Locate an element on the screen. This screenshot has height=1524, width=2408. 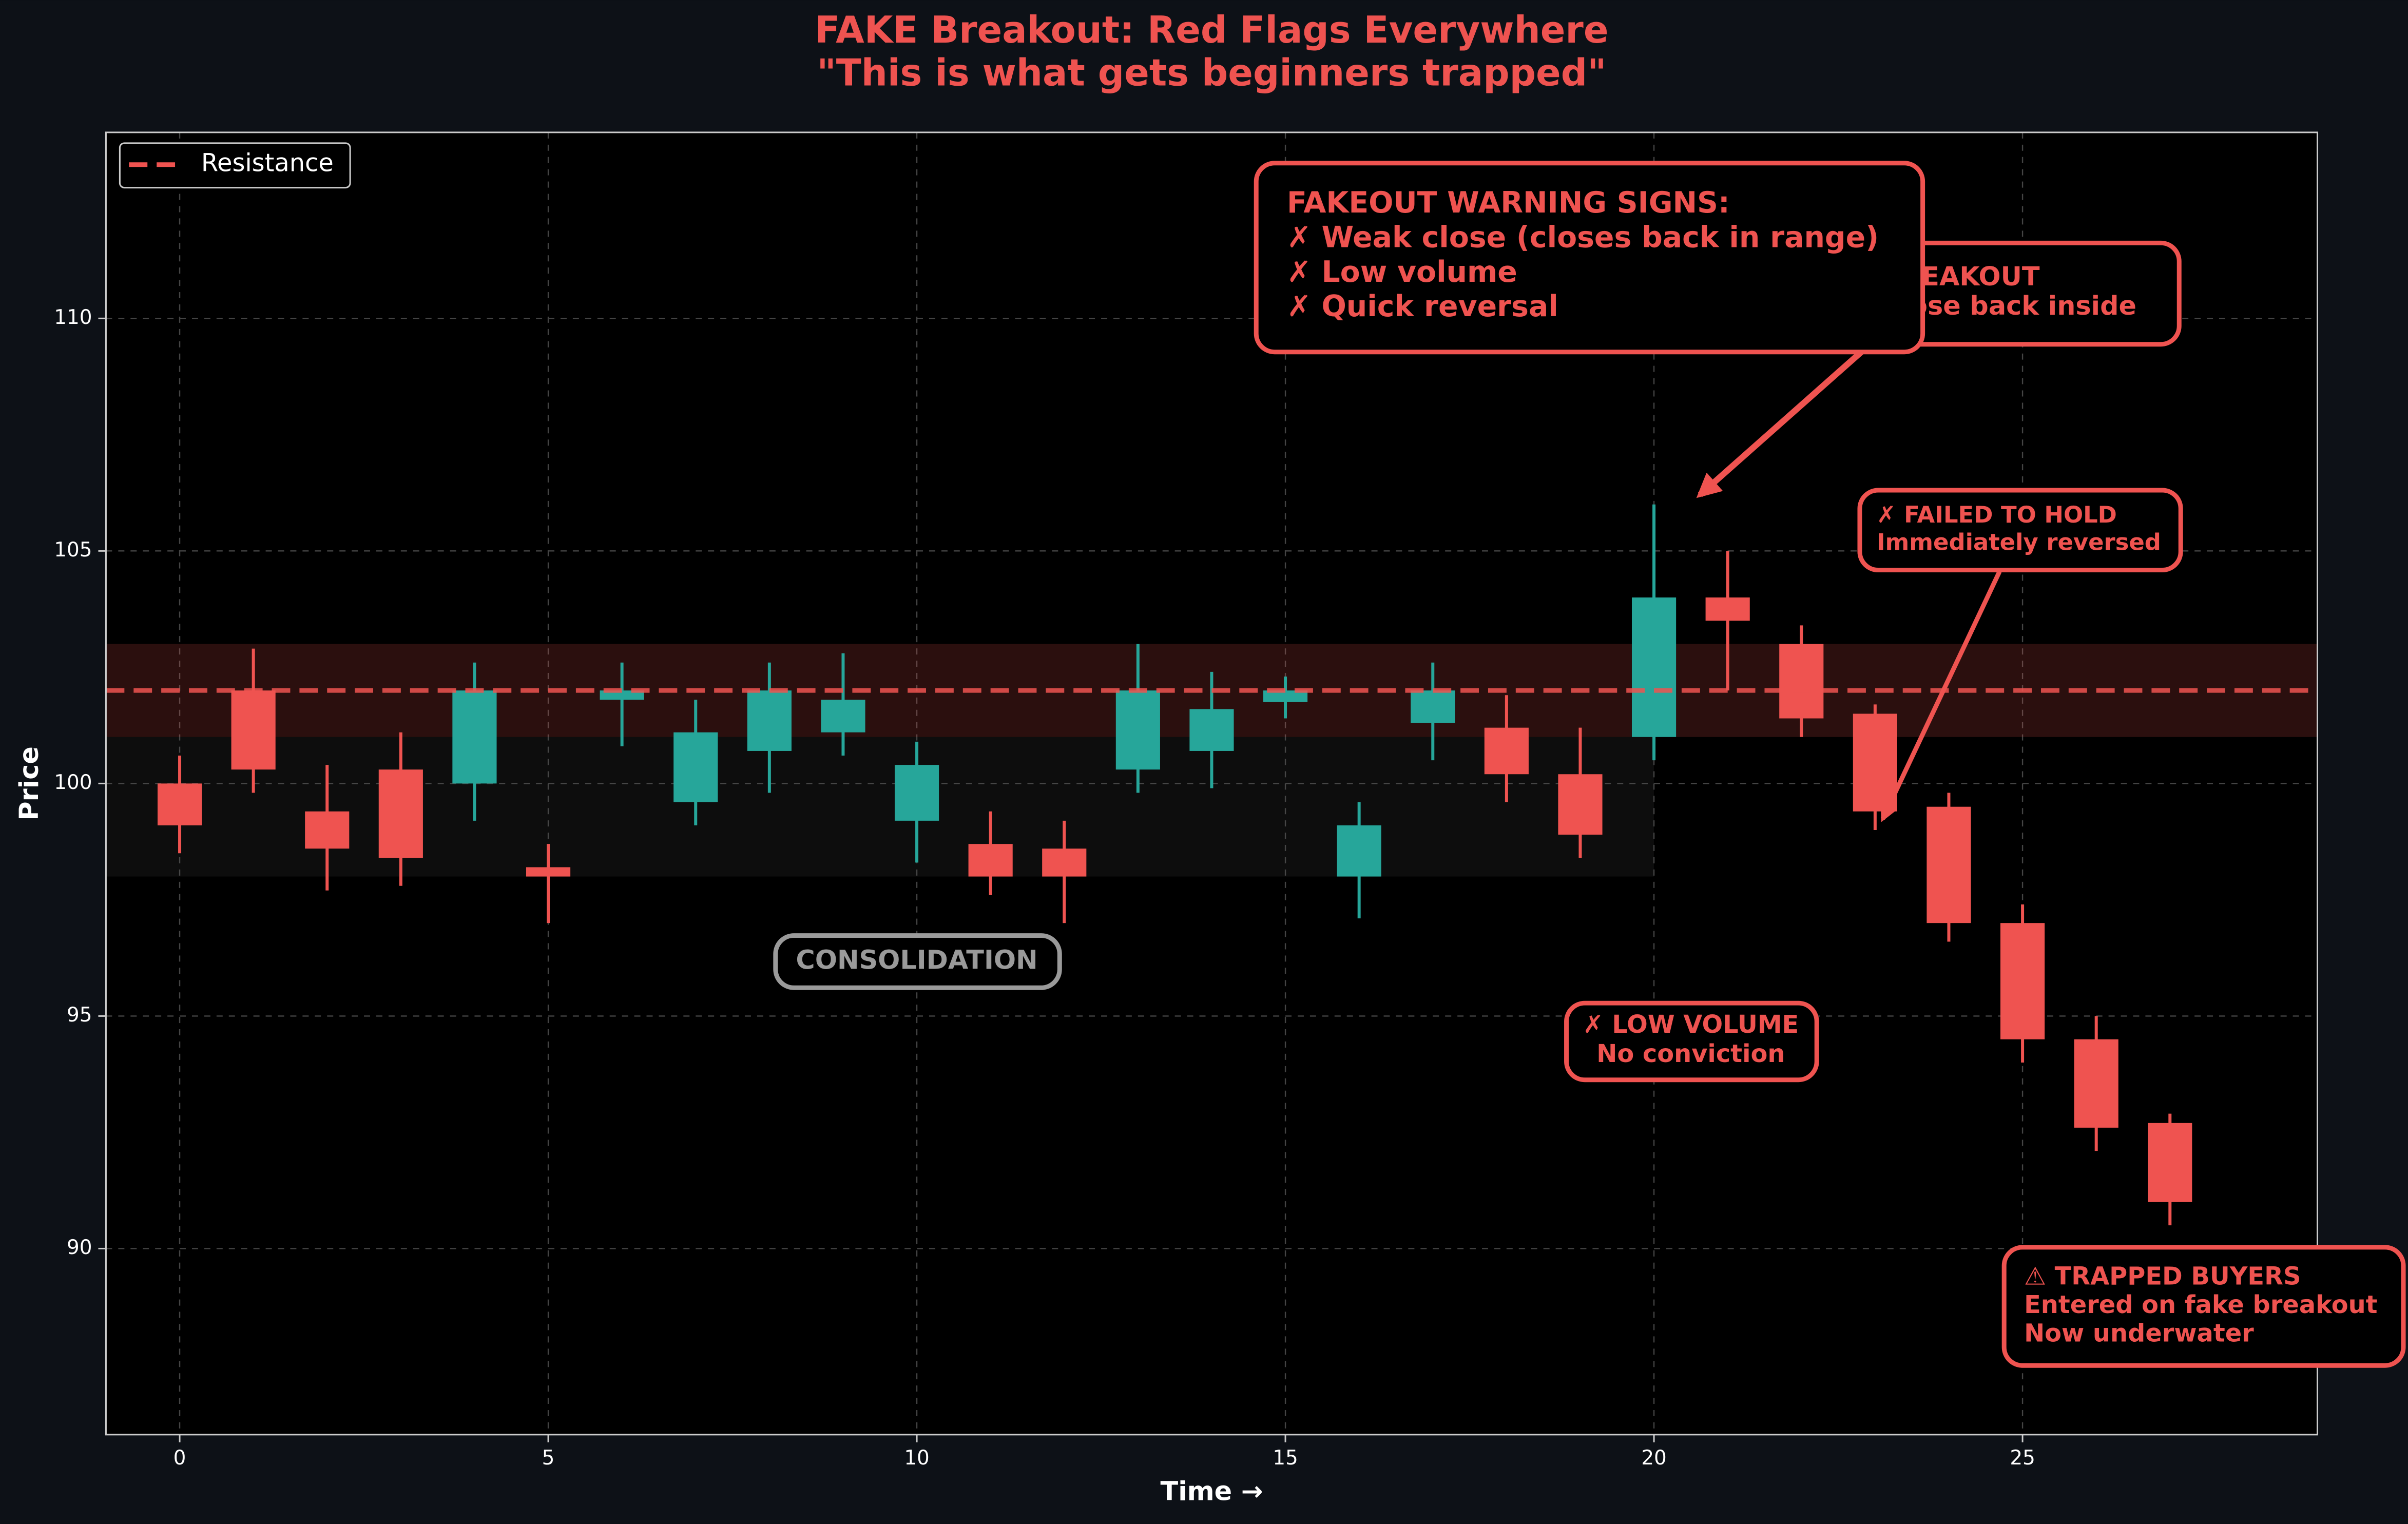
x-tick-label: 15 is located at coordinates (1286, 1458).